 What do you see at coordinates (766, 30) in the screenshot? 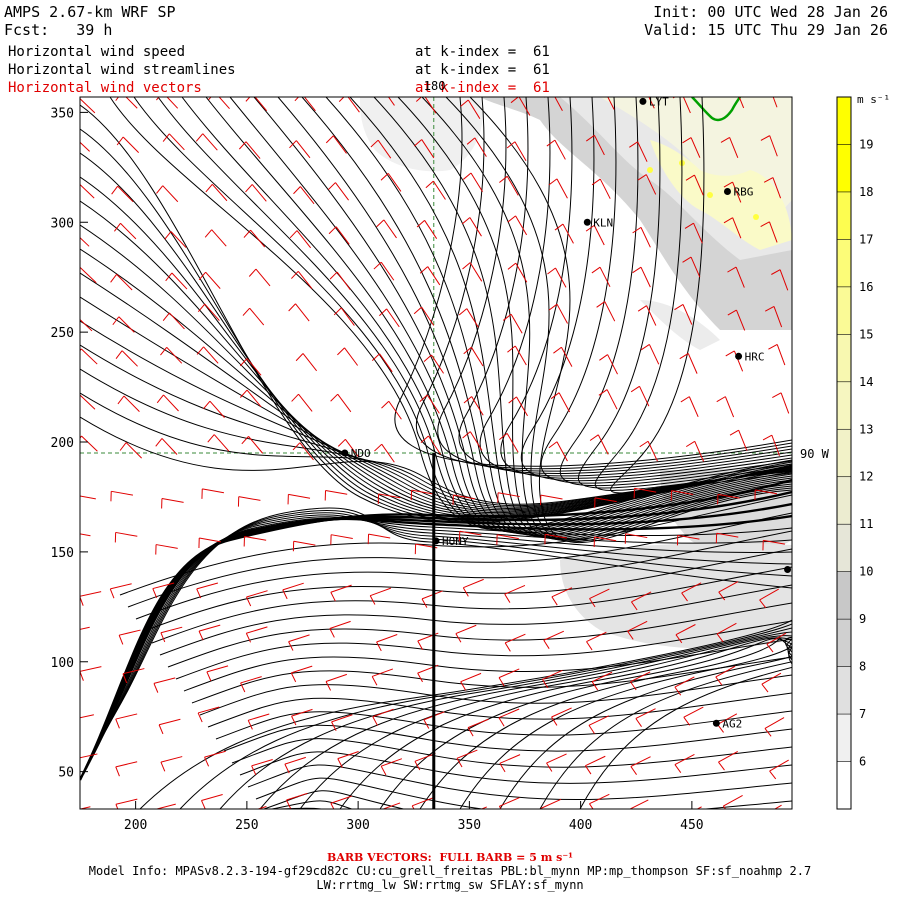
I see `valid-time: Valid: 15 UTC Thu 29 Jan 26` at bounding box center [766, 30].